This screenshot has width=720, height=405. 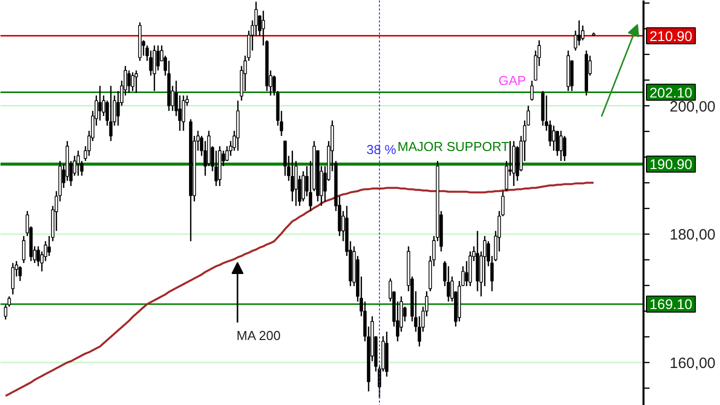 I want to click on y-tick-label: 180,00, so click(x=693, y=235).